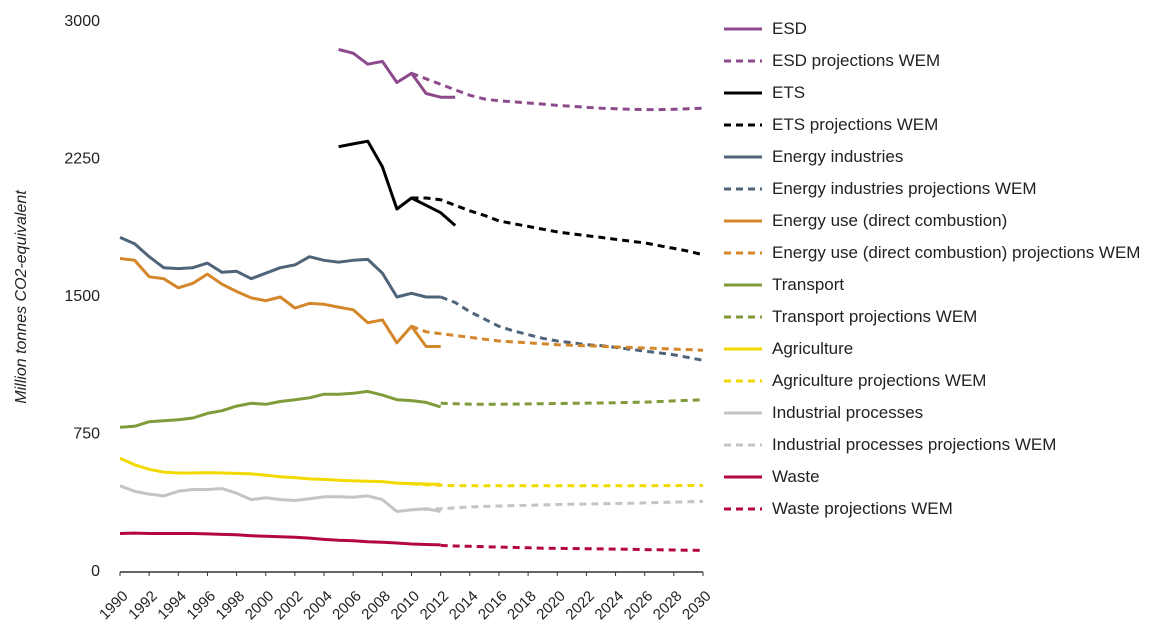 The image size is (1170, 637). I want to click on legend-label: Energy use (direct combustion), so click(890, 220).